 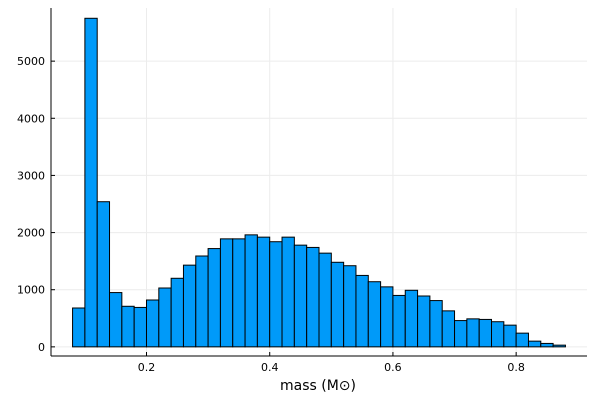 I want to click on y-tick-label: 2000, so click(x=31, y=233).